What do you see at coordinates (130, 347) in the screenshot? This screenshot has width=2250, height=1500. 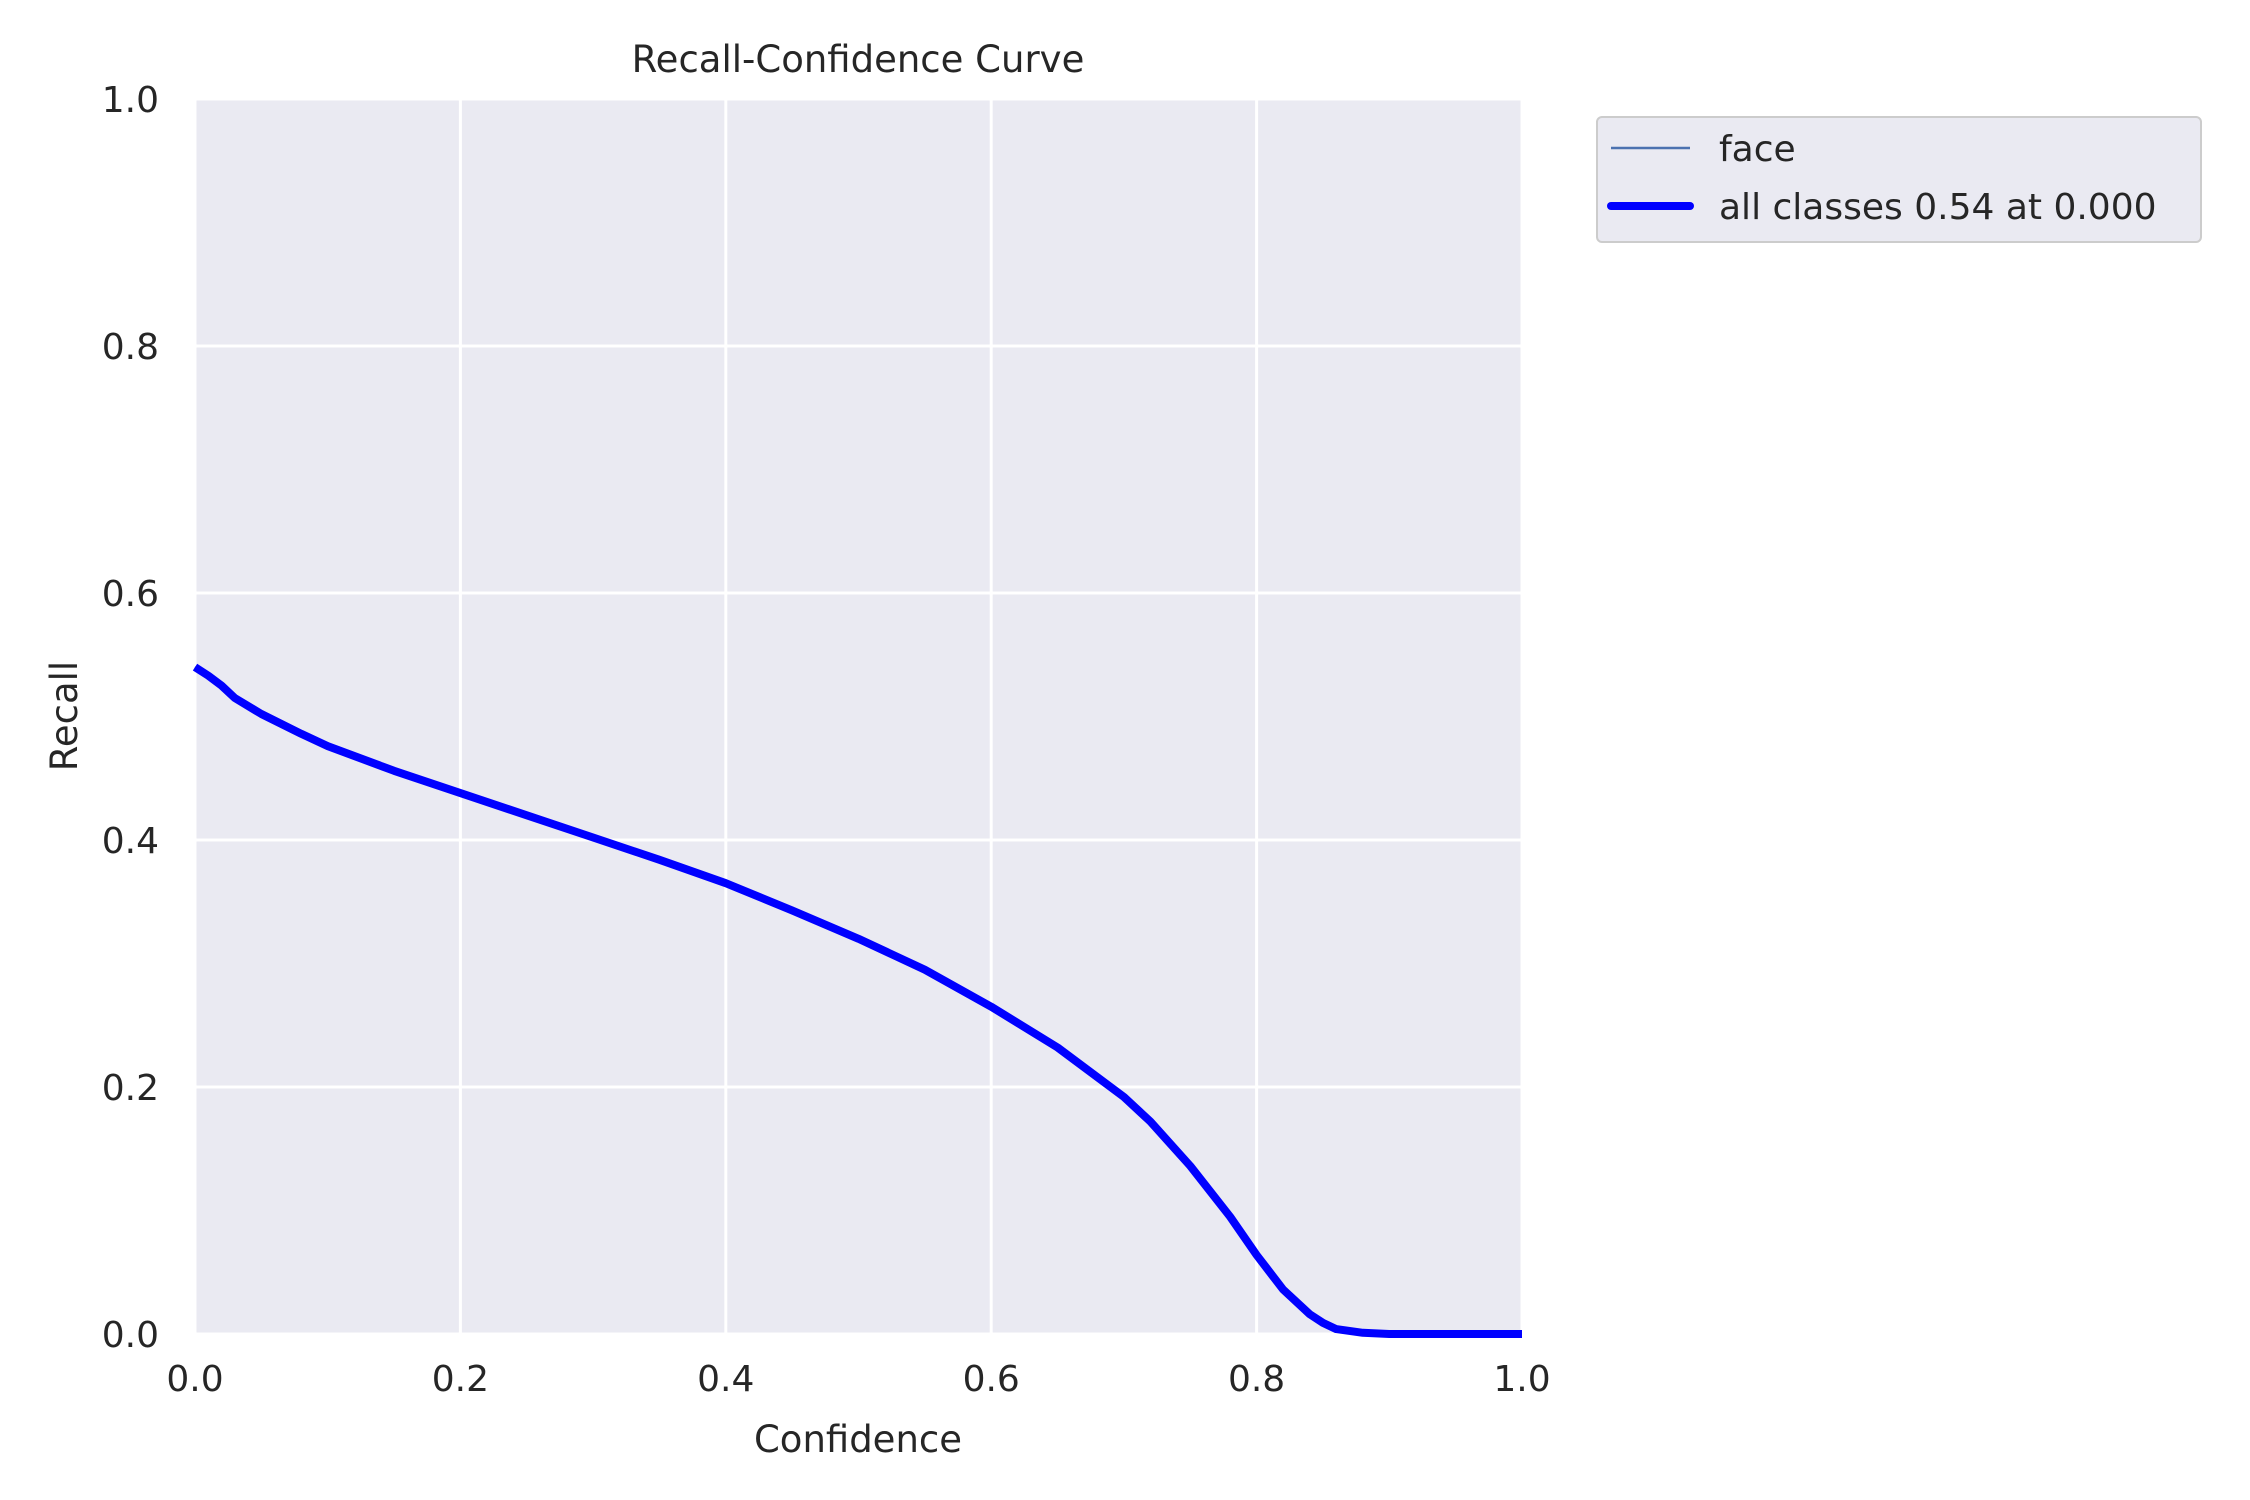 I see `y-tick-label: 0.8` at bounding box center [130, 347].